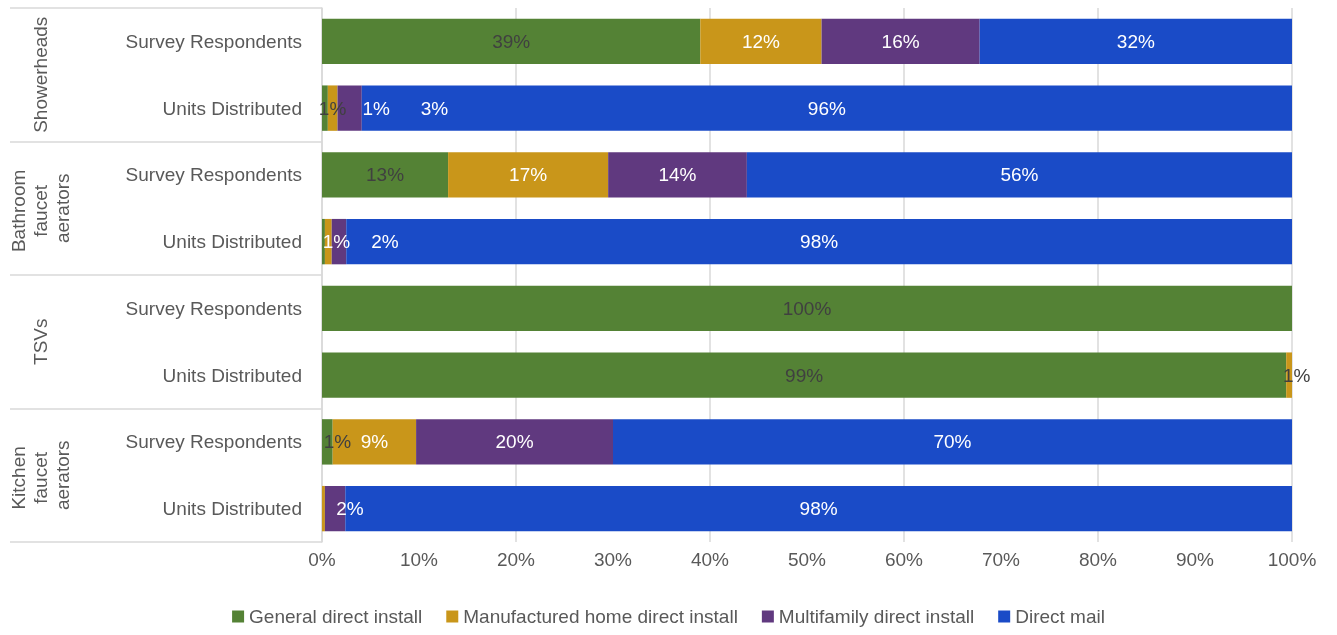 The image size is (1337, 635). Describe the element at coordinates (516, 559) in the screenshot. I see `x-tick-label: 20%` at that location.